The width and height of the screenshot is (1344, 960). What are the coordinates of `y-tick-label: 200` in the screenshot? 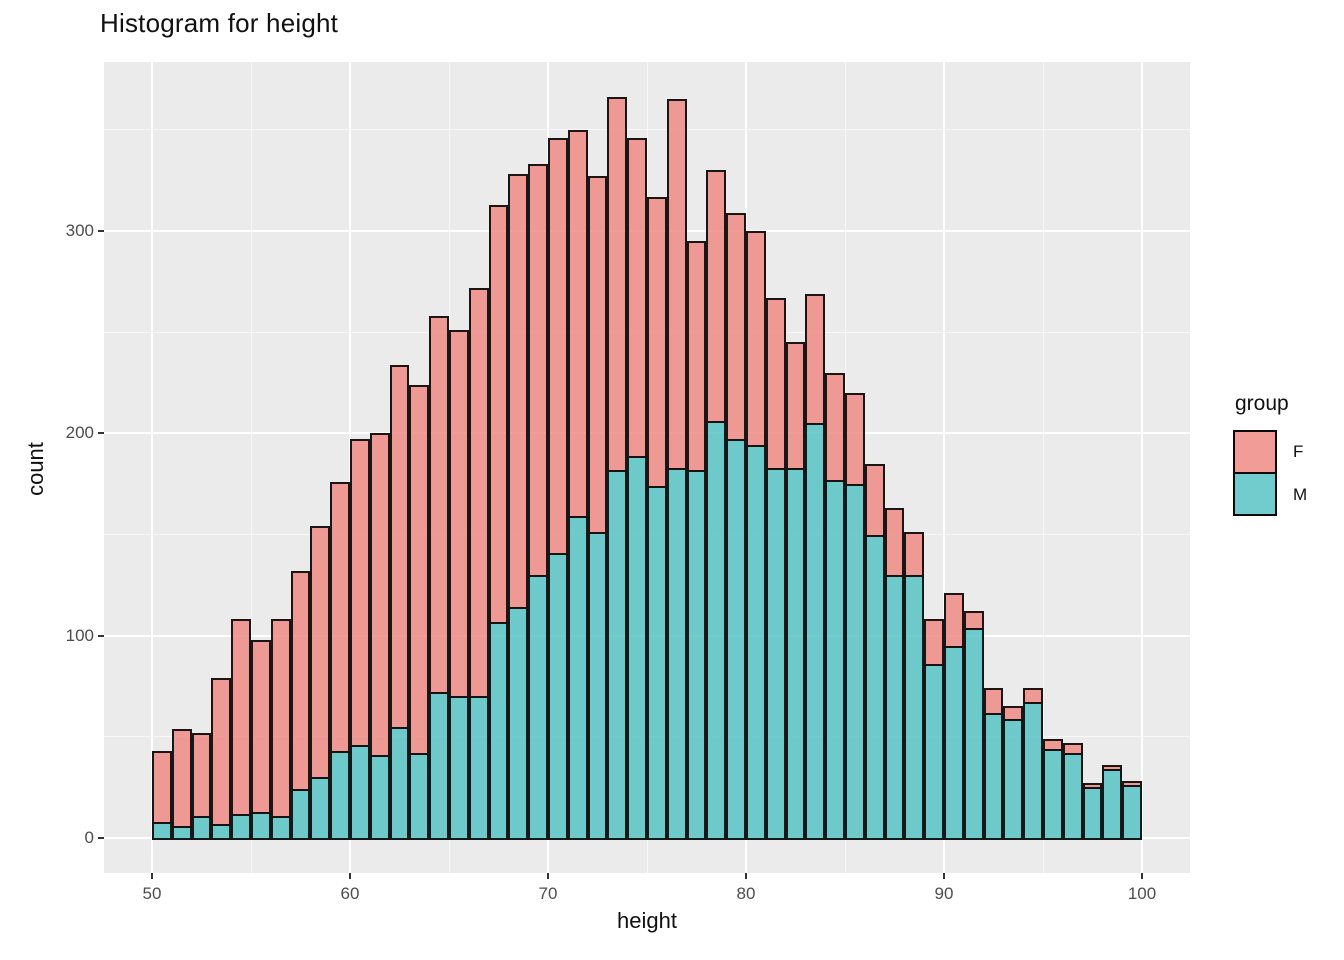 It's located at (79, 433).